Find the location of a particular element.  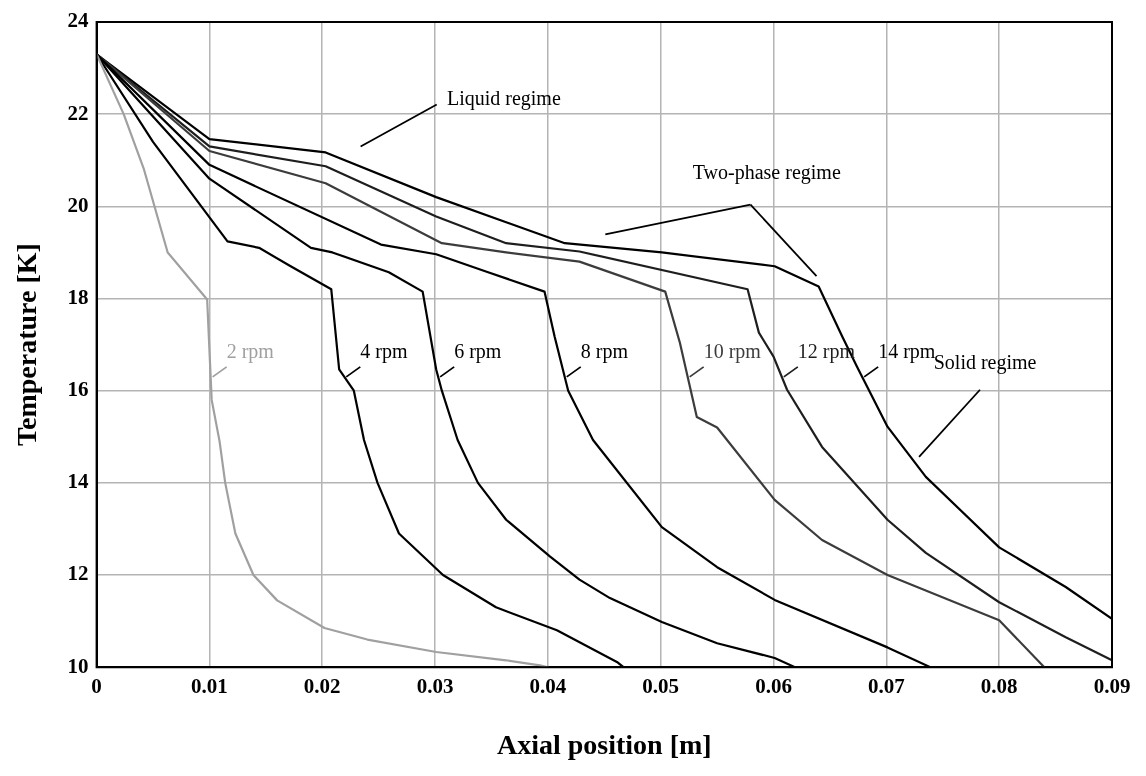

y-axis-title: Temperature [K] is located at coordinates (27, 345).